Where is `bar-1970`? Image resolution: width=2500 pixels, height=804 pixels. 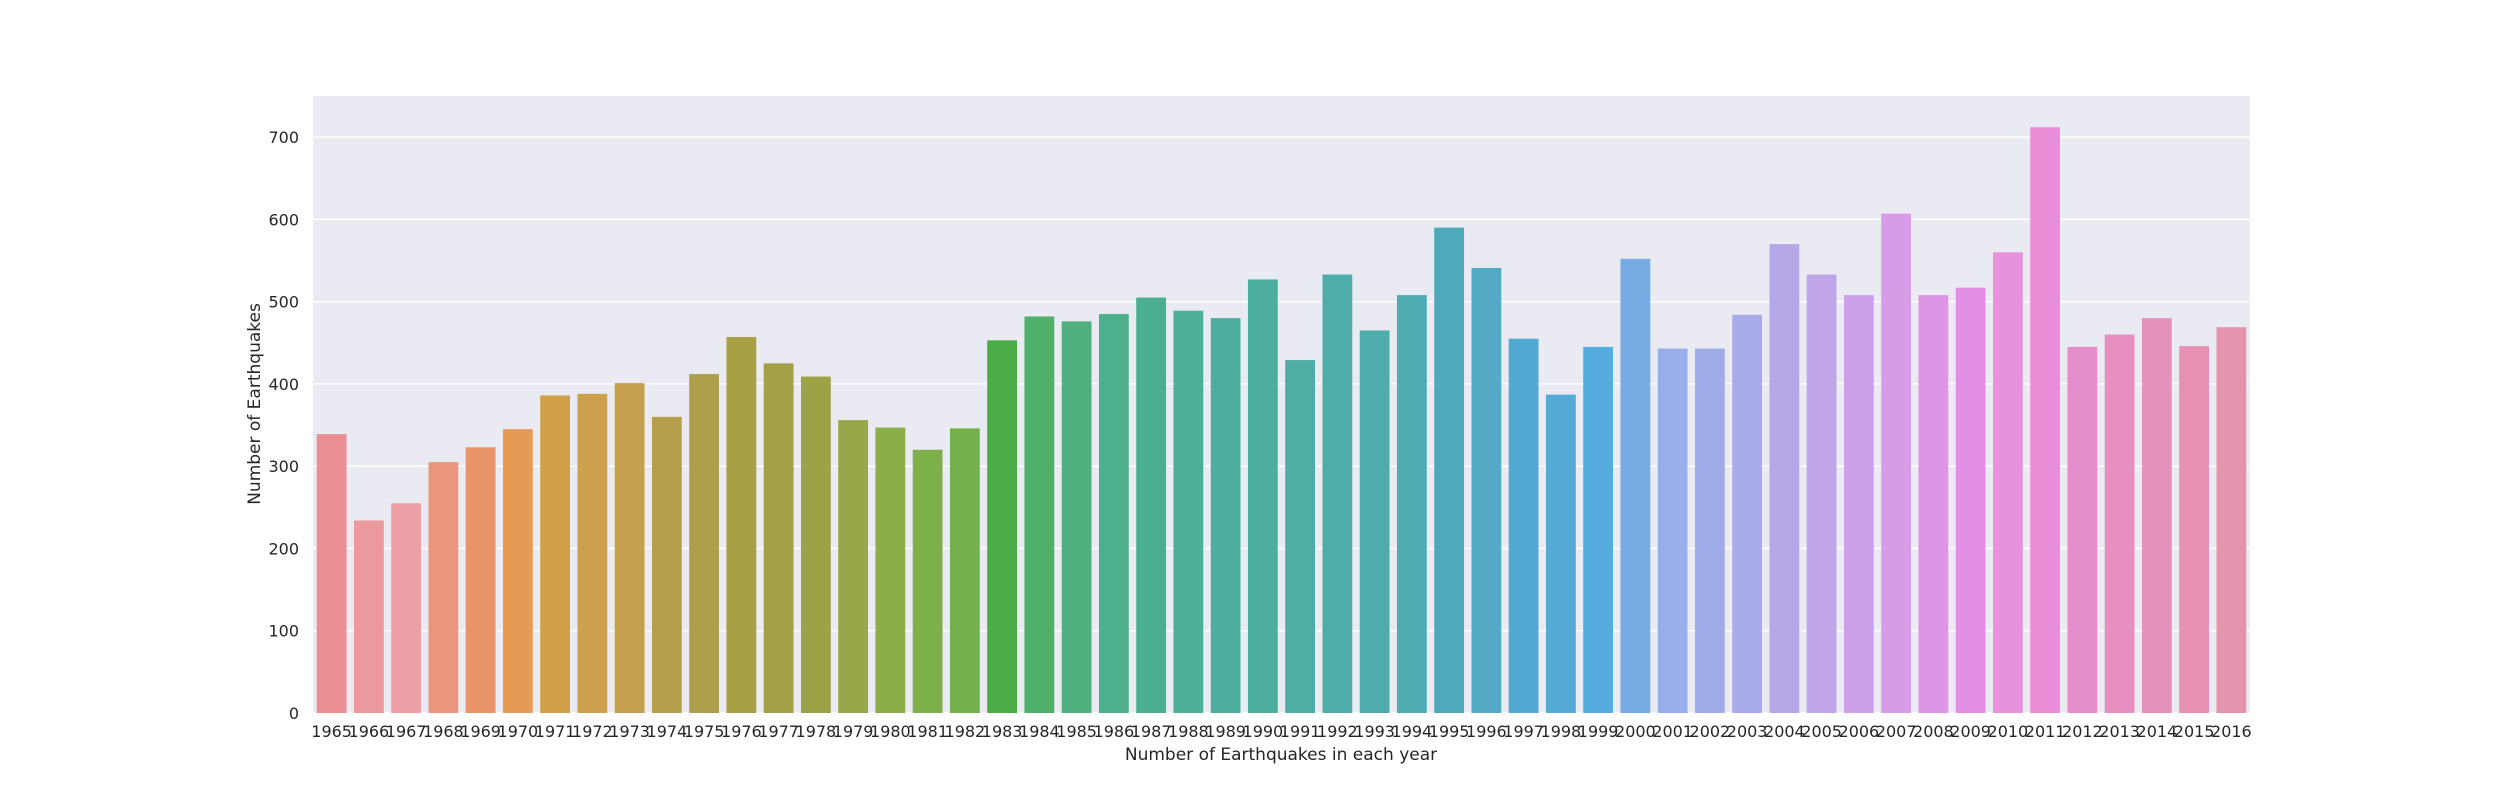
bar-1970 is located at coordinates (517, 571).